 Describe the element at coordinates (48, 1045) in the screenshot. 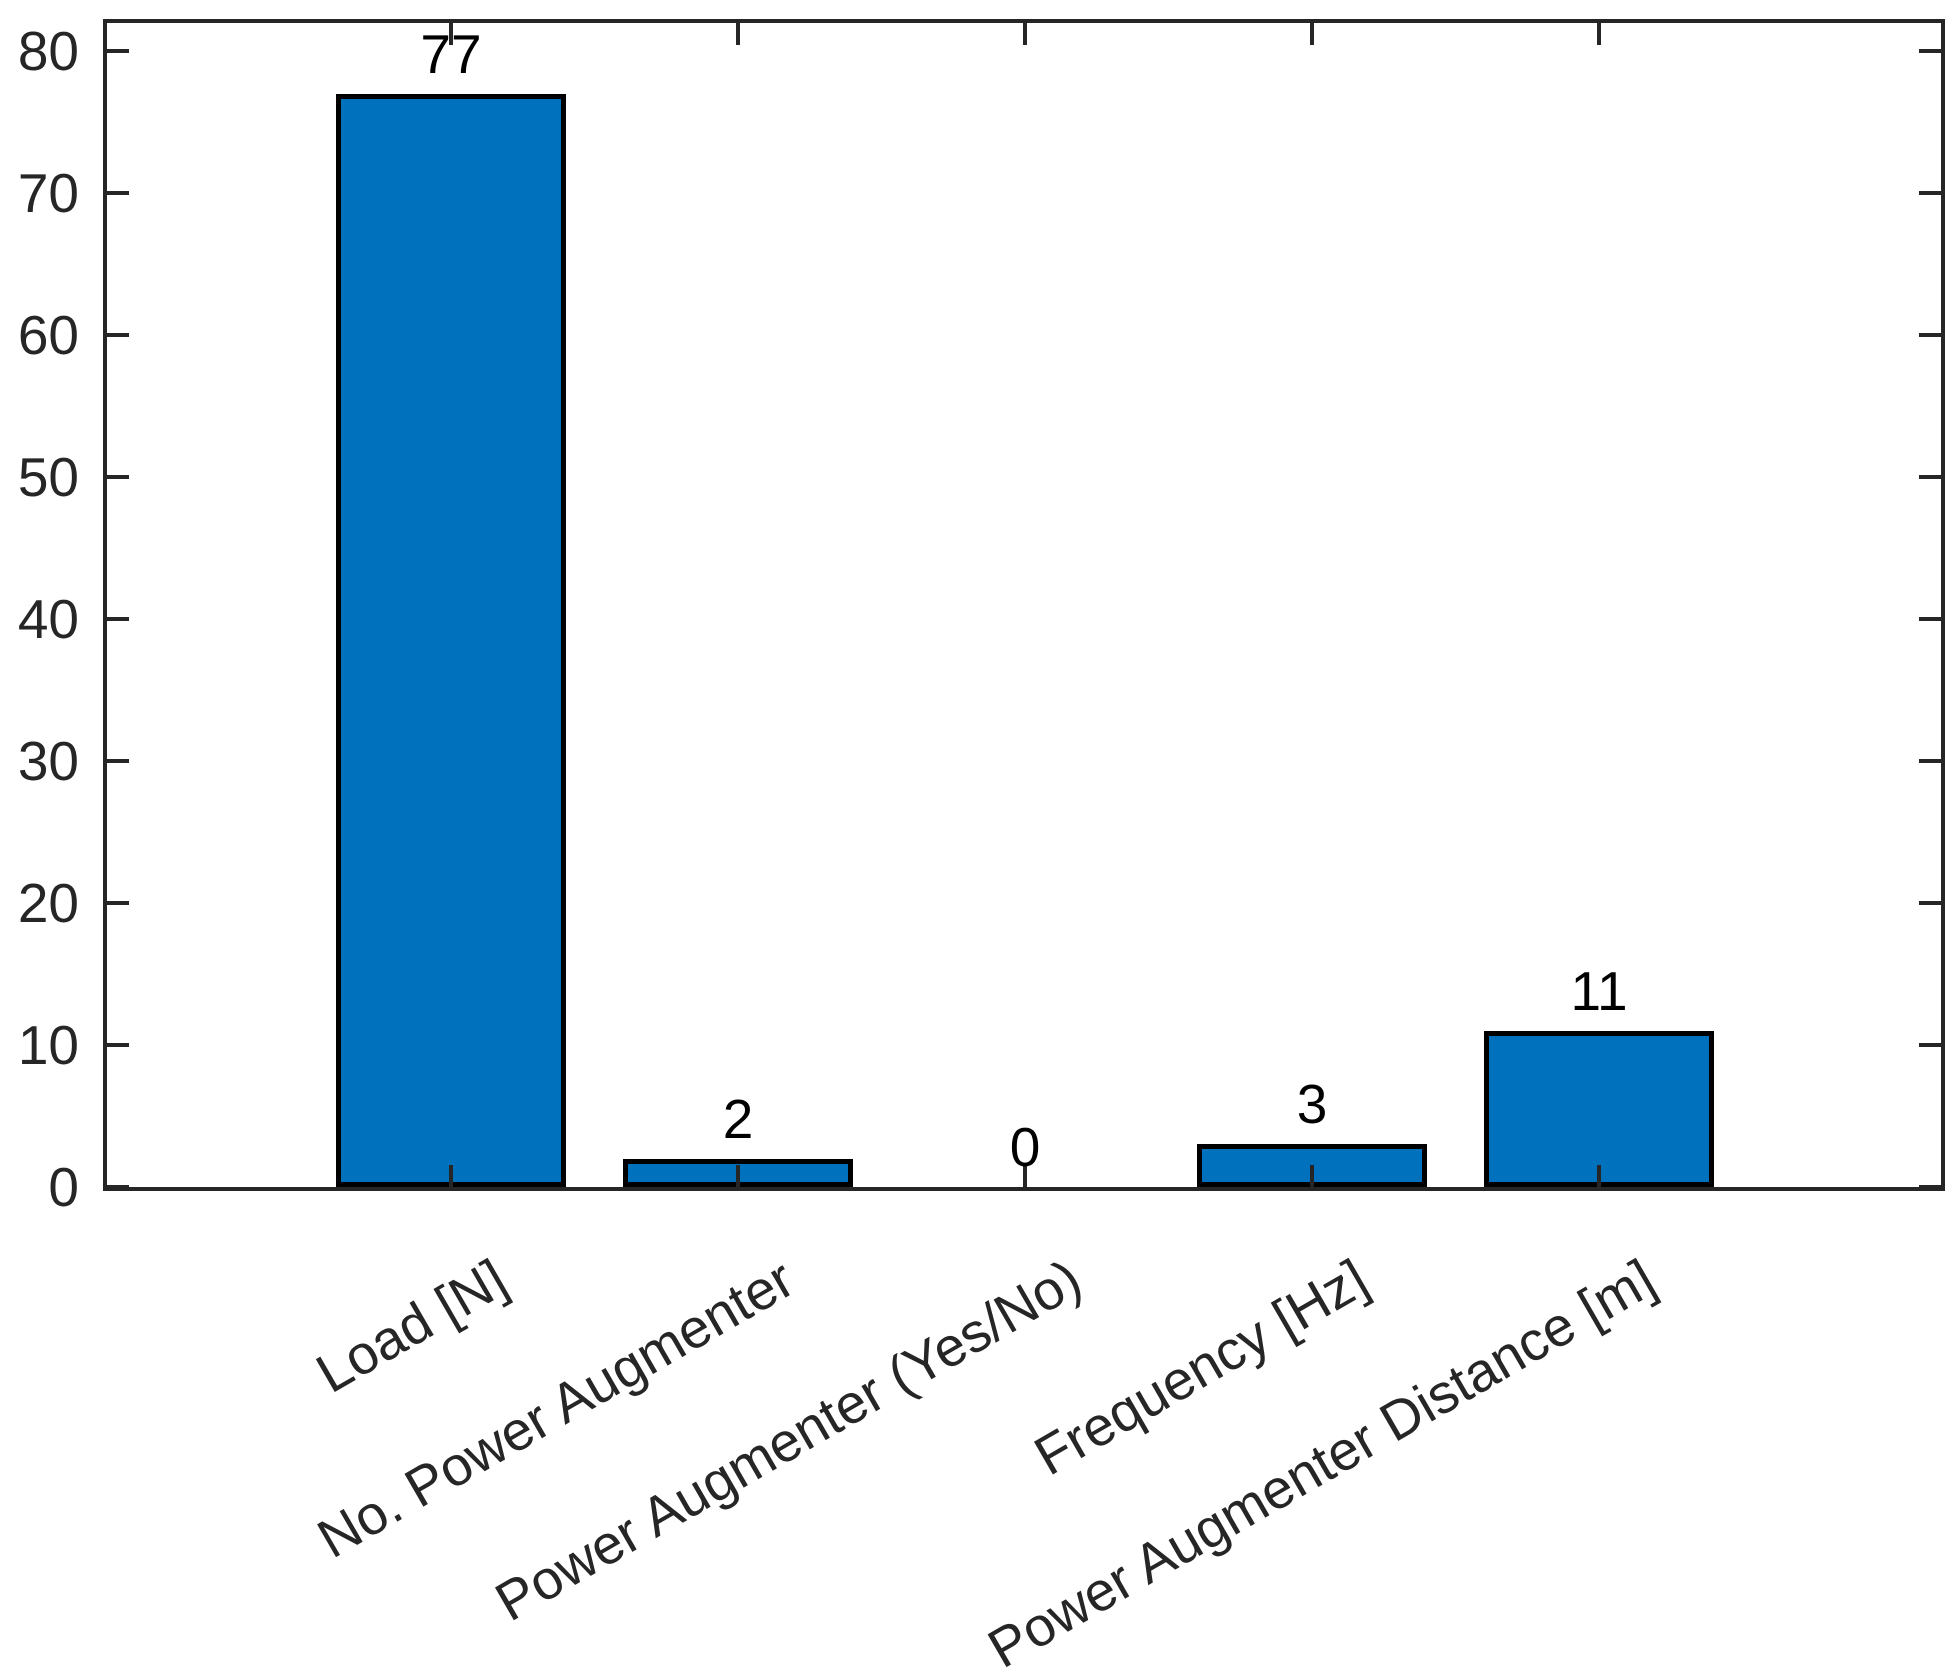

I see `y-tick-label: 10` at that location.